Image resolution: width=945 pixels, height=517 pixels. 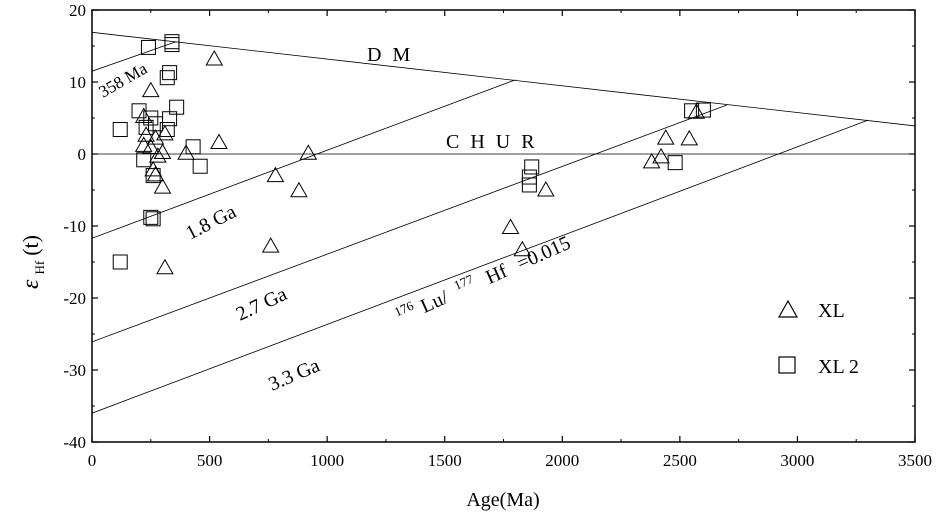 I want to click on x-axis-title: Age(Ma), so click(x=502, y=500).